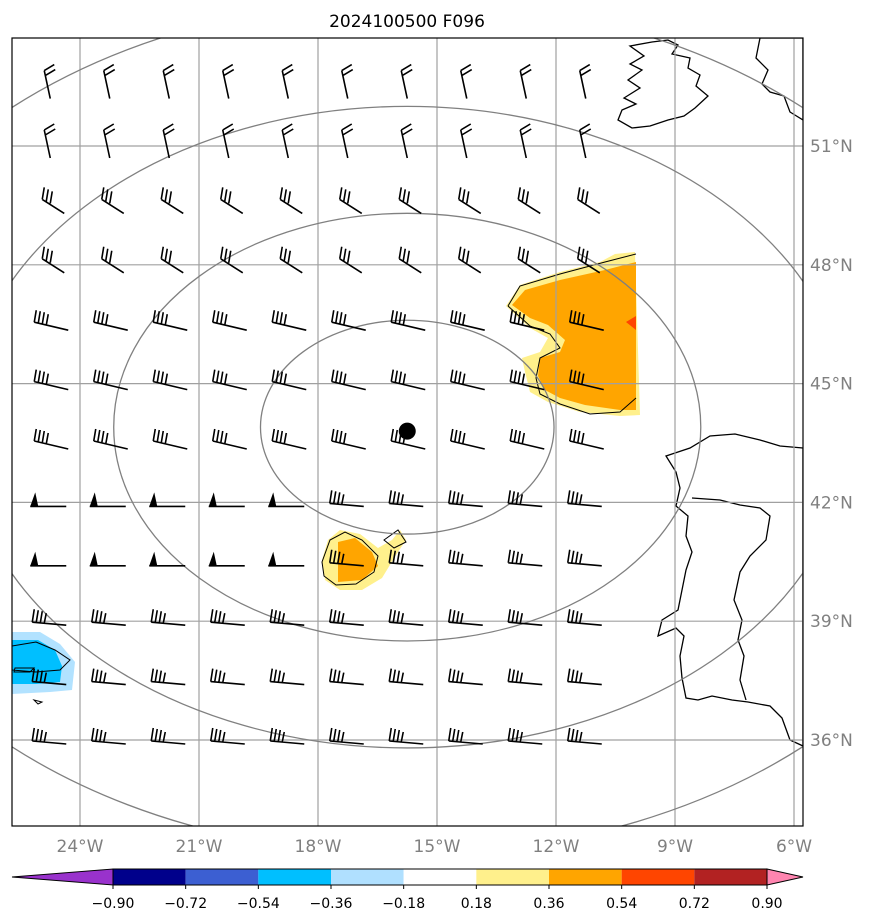 The height and width of the screenshot is (924, 873). What do you see at coordinates (62, 877) in the screenshot?
I see `colorbar-extend-low` at bounding box center [62, 877].